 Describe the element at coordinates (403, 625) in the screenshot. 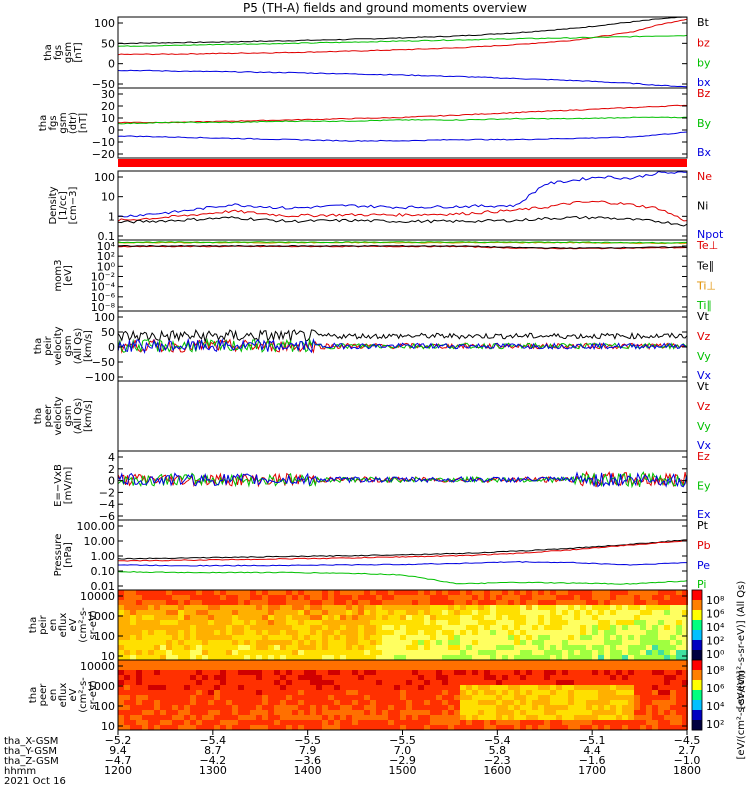

I see `spectrogram-cells` at that location.